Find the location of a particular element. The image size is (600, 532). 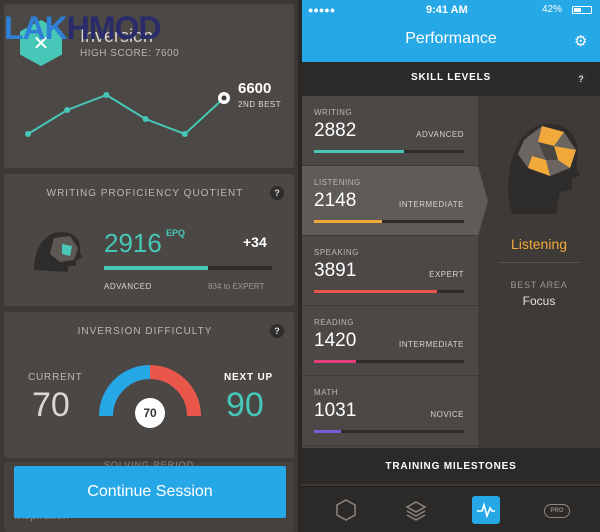

milestones-header is located at coordinates (451, 466).